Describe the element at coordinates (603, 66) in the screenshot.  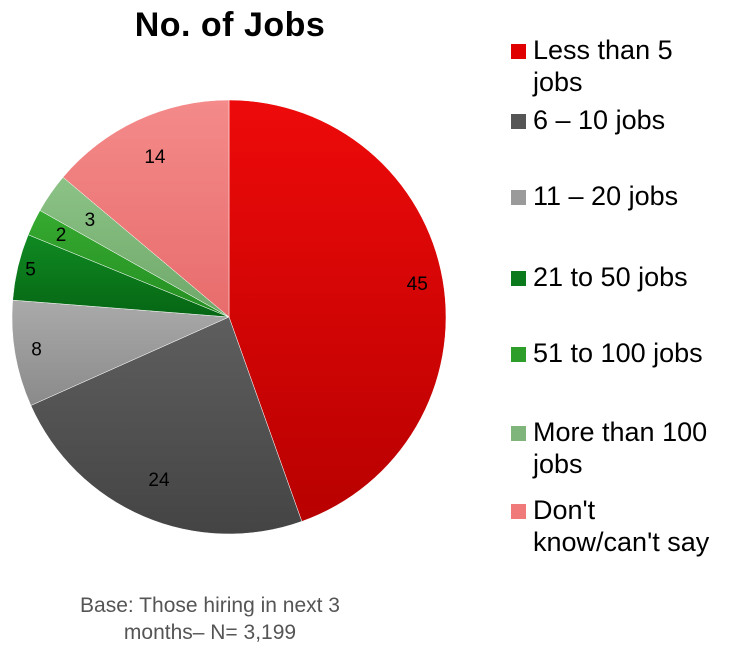
I see `legend-label-0: Less than 5 jobs` at that location.